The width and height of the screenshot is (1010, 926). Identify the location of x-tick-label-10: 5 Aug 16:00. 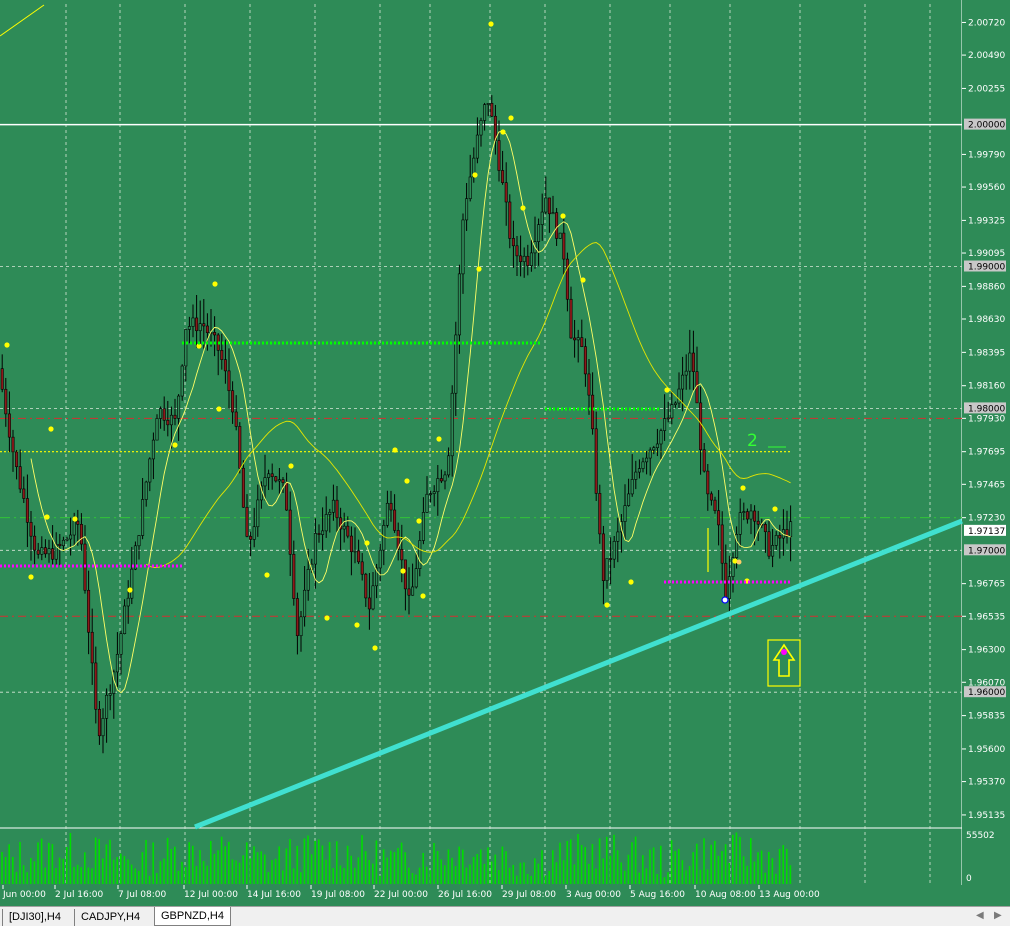
(657, 895).